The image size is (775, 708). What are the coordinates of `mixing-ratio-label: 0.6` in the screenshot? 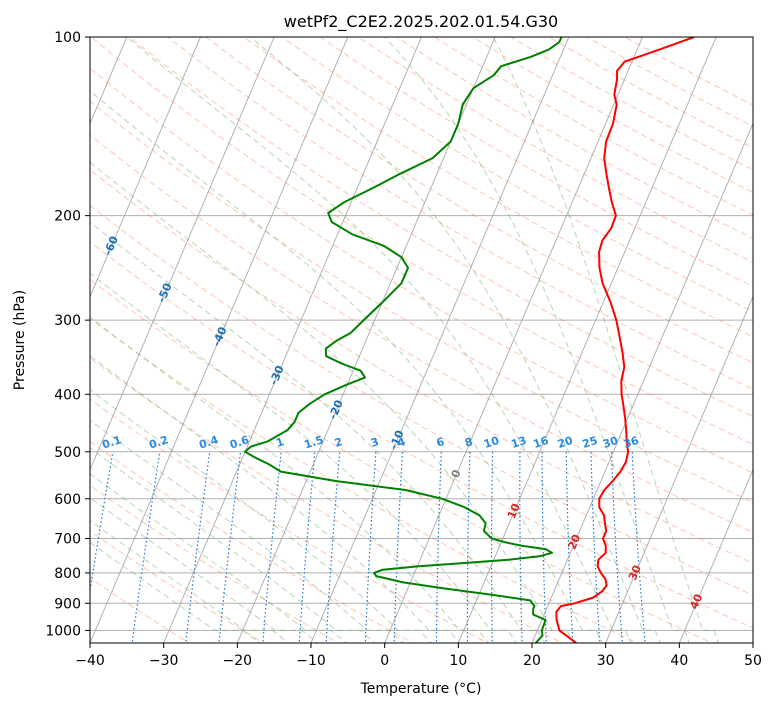 It's located at (239, 442).